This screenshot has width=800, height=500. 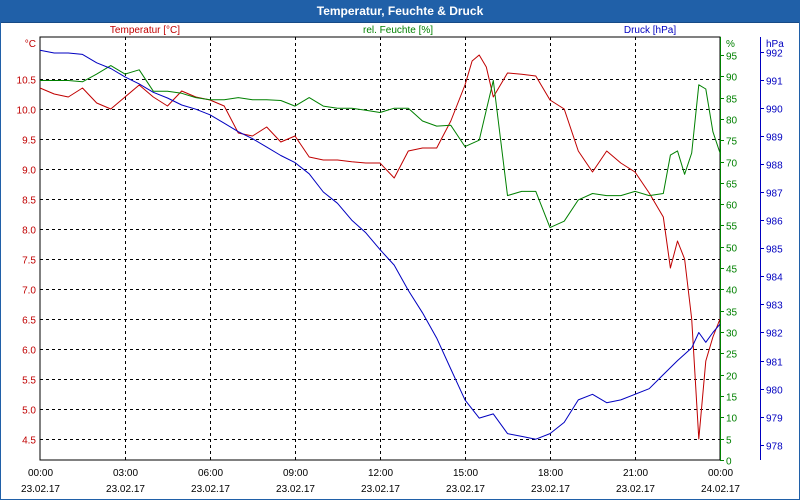 I want to click on humidity-tick-label: 5, so click(x=729, y=441).